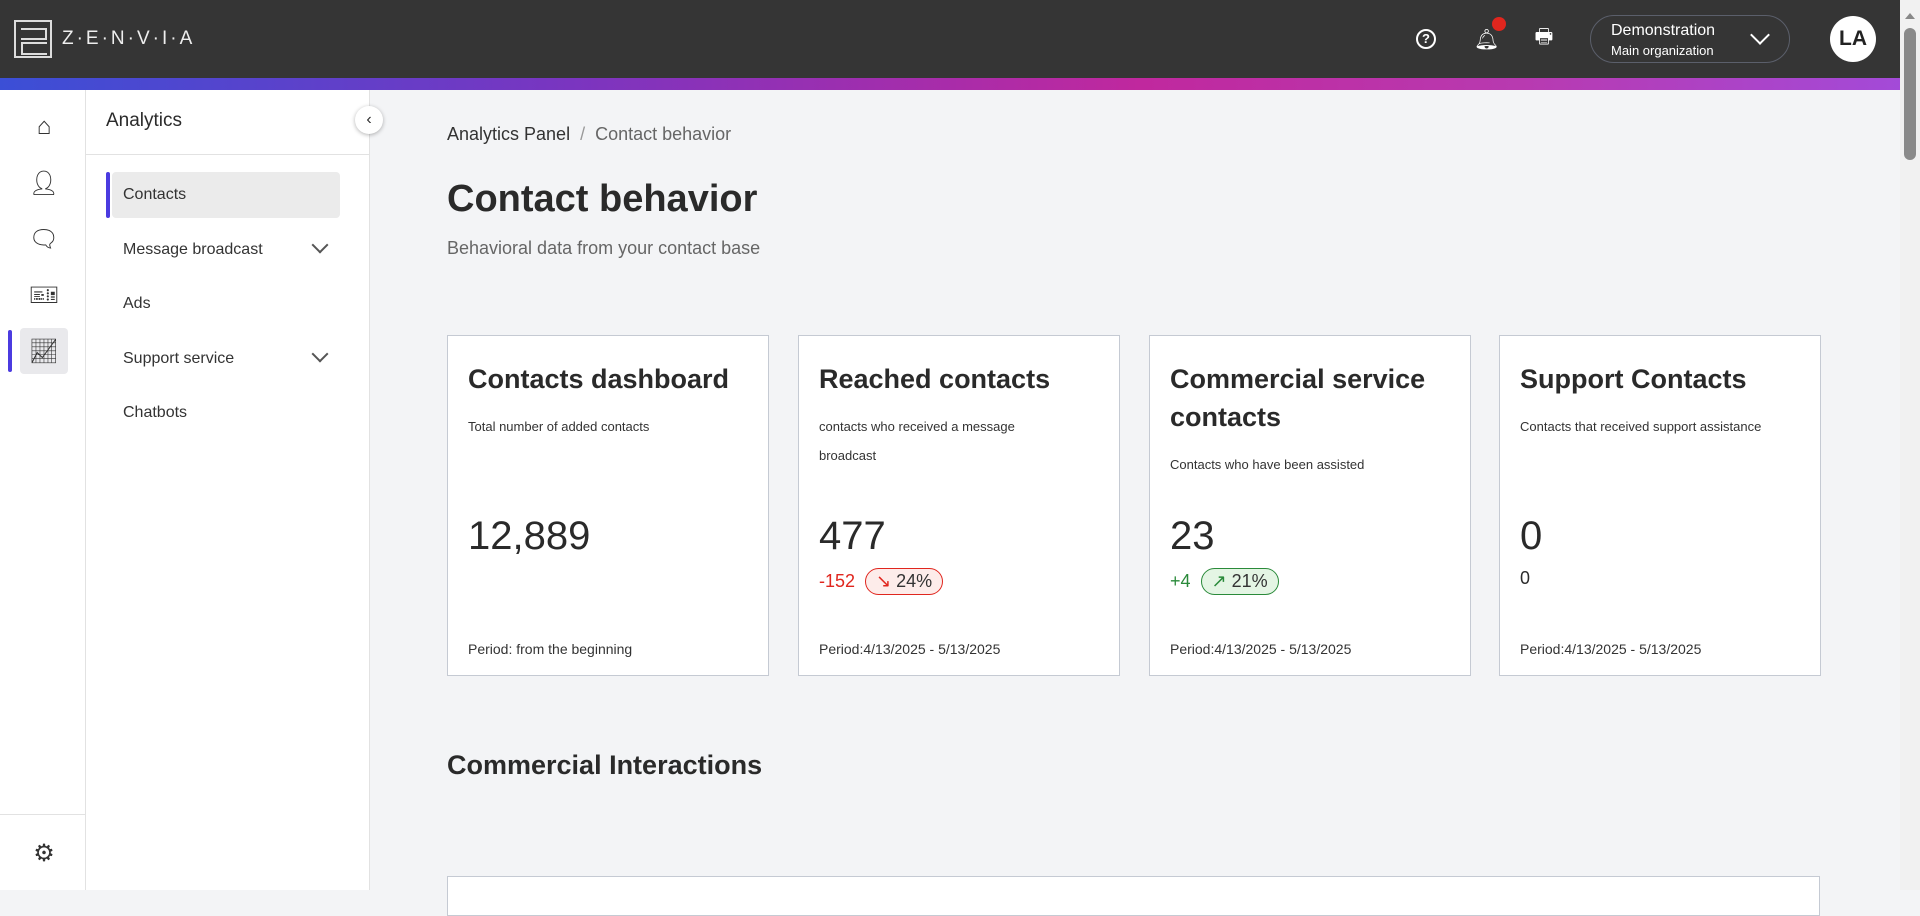 The image size is (1920, 916). I want to click on scrollbar-thumb, so click(1910, 94).